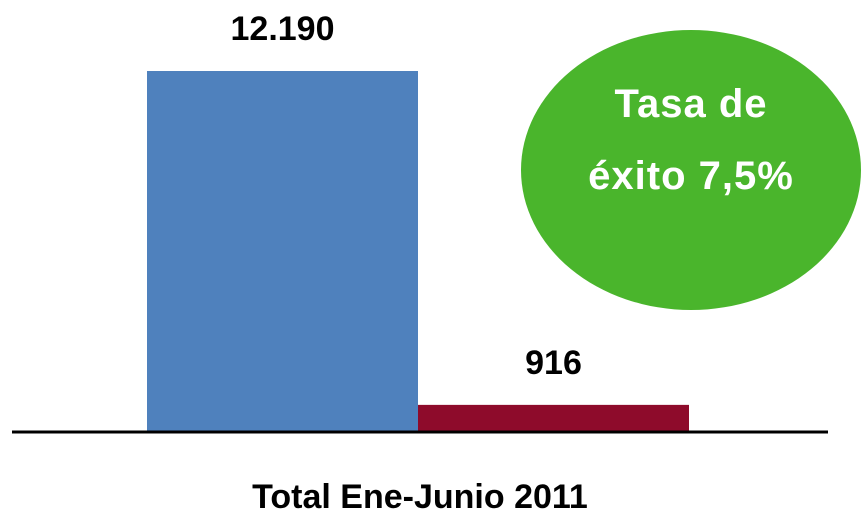 This screenshot has width=861, height=517. What do you see at coordinates (691, 176) in the screenshot?
I see `success-rate-value: éxito 7,5%` at bounding box center [691, 176].